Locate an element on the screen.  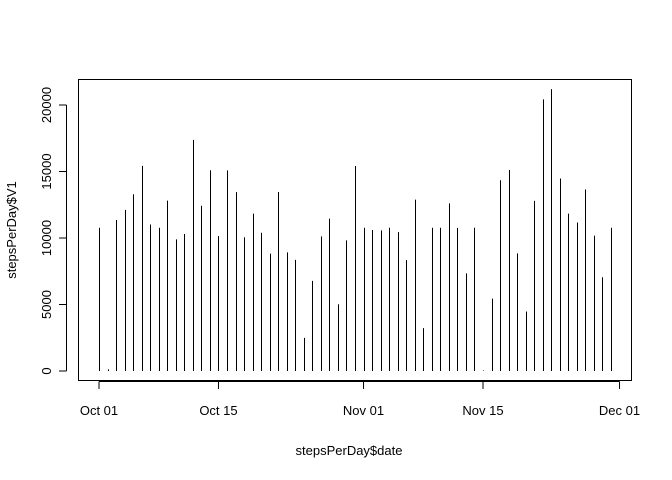
y-tick-label-0: 0 is located at coordinates (46, 370).